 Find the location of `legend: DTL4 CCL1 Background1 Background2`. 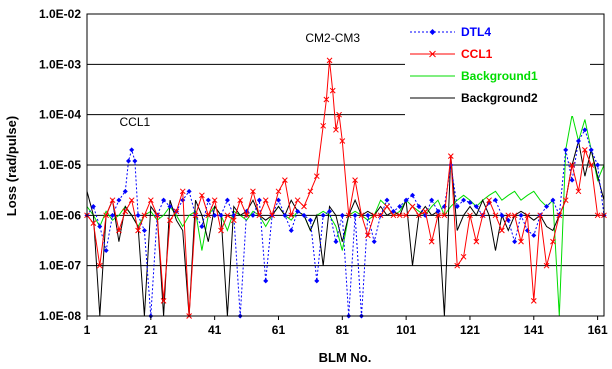

legend: DTL4 CCL1 Background1 Background2 is located at coordinates (497, 68).